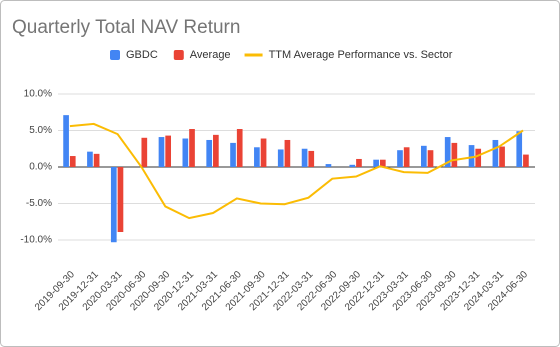 The image size is (560, 347). Describe the element at coordinates (40, 130) in the screenshot. I see `y-tick-label: 5.0%` at that location.